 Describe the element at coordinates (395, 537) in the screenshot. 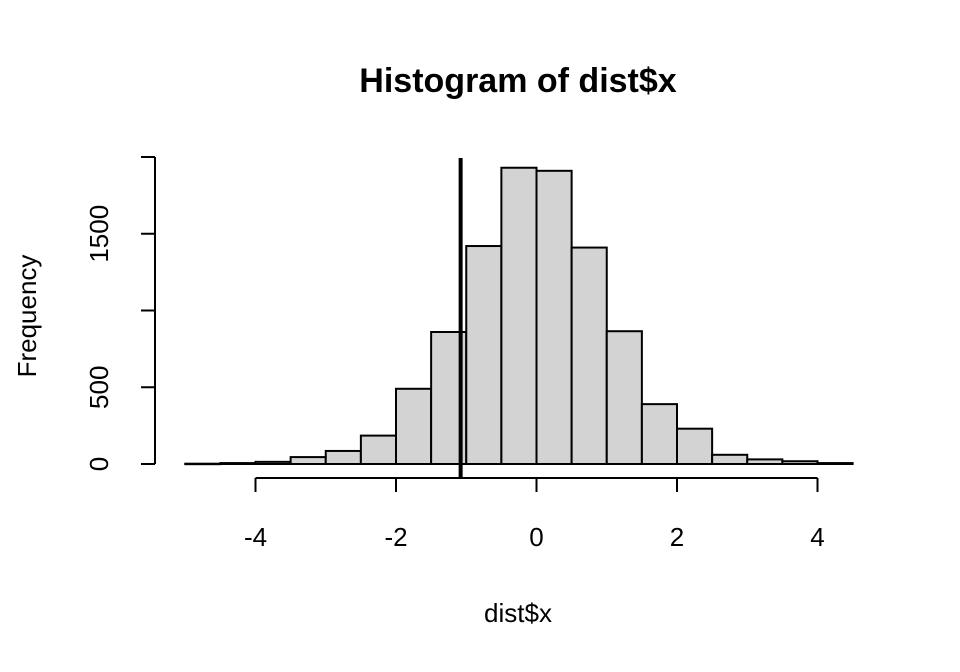

I see `x-tick-label: -2` at that location.